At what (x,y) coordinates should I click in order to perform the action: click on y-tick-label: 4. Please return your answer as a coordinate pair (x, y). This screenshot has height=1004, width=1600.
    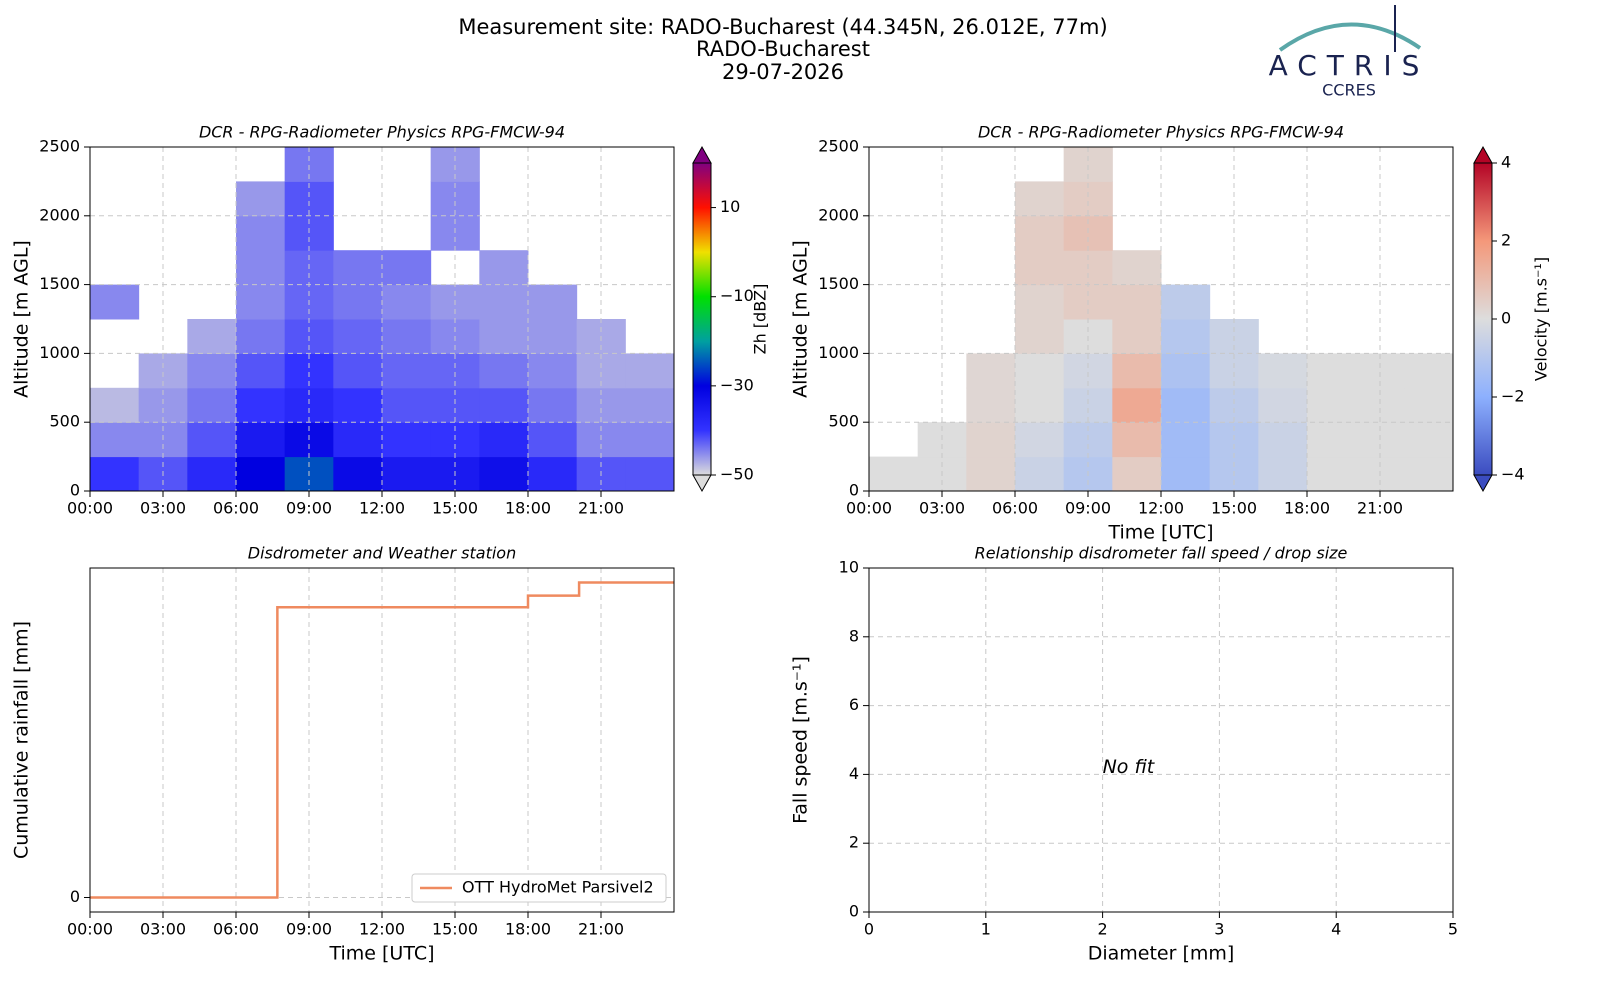
    Looking at the image, I should click on (854, 773).